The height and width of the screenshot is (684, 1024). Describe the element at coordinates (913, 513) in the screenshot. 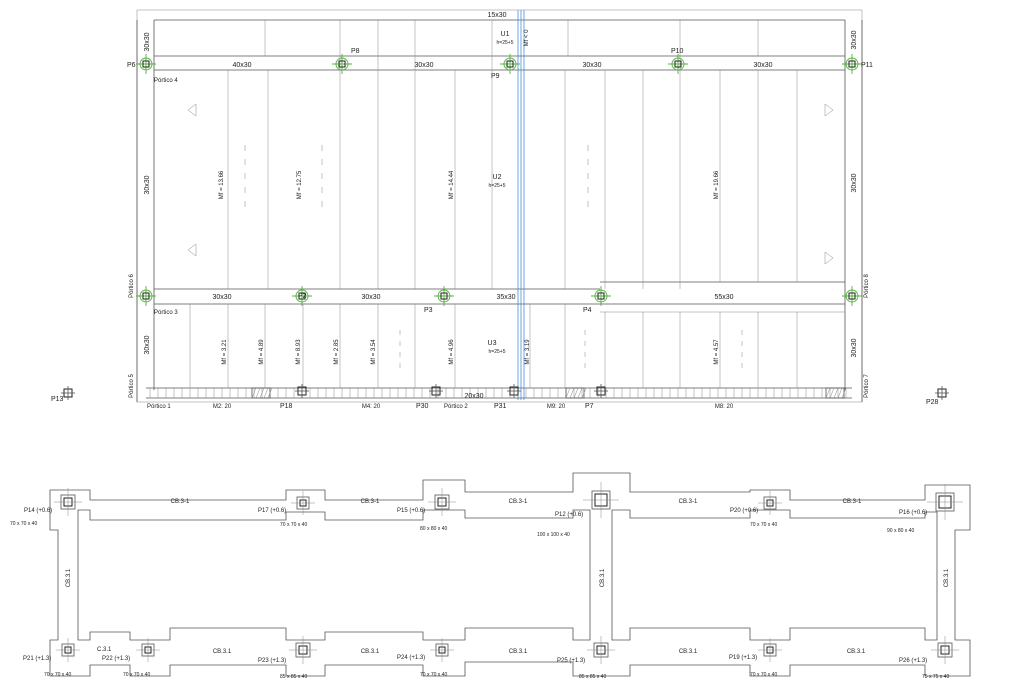

I see `footing-label: P16 (+0.6)` at that location.